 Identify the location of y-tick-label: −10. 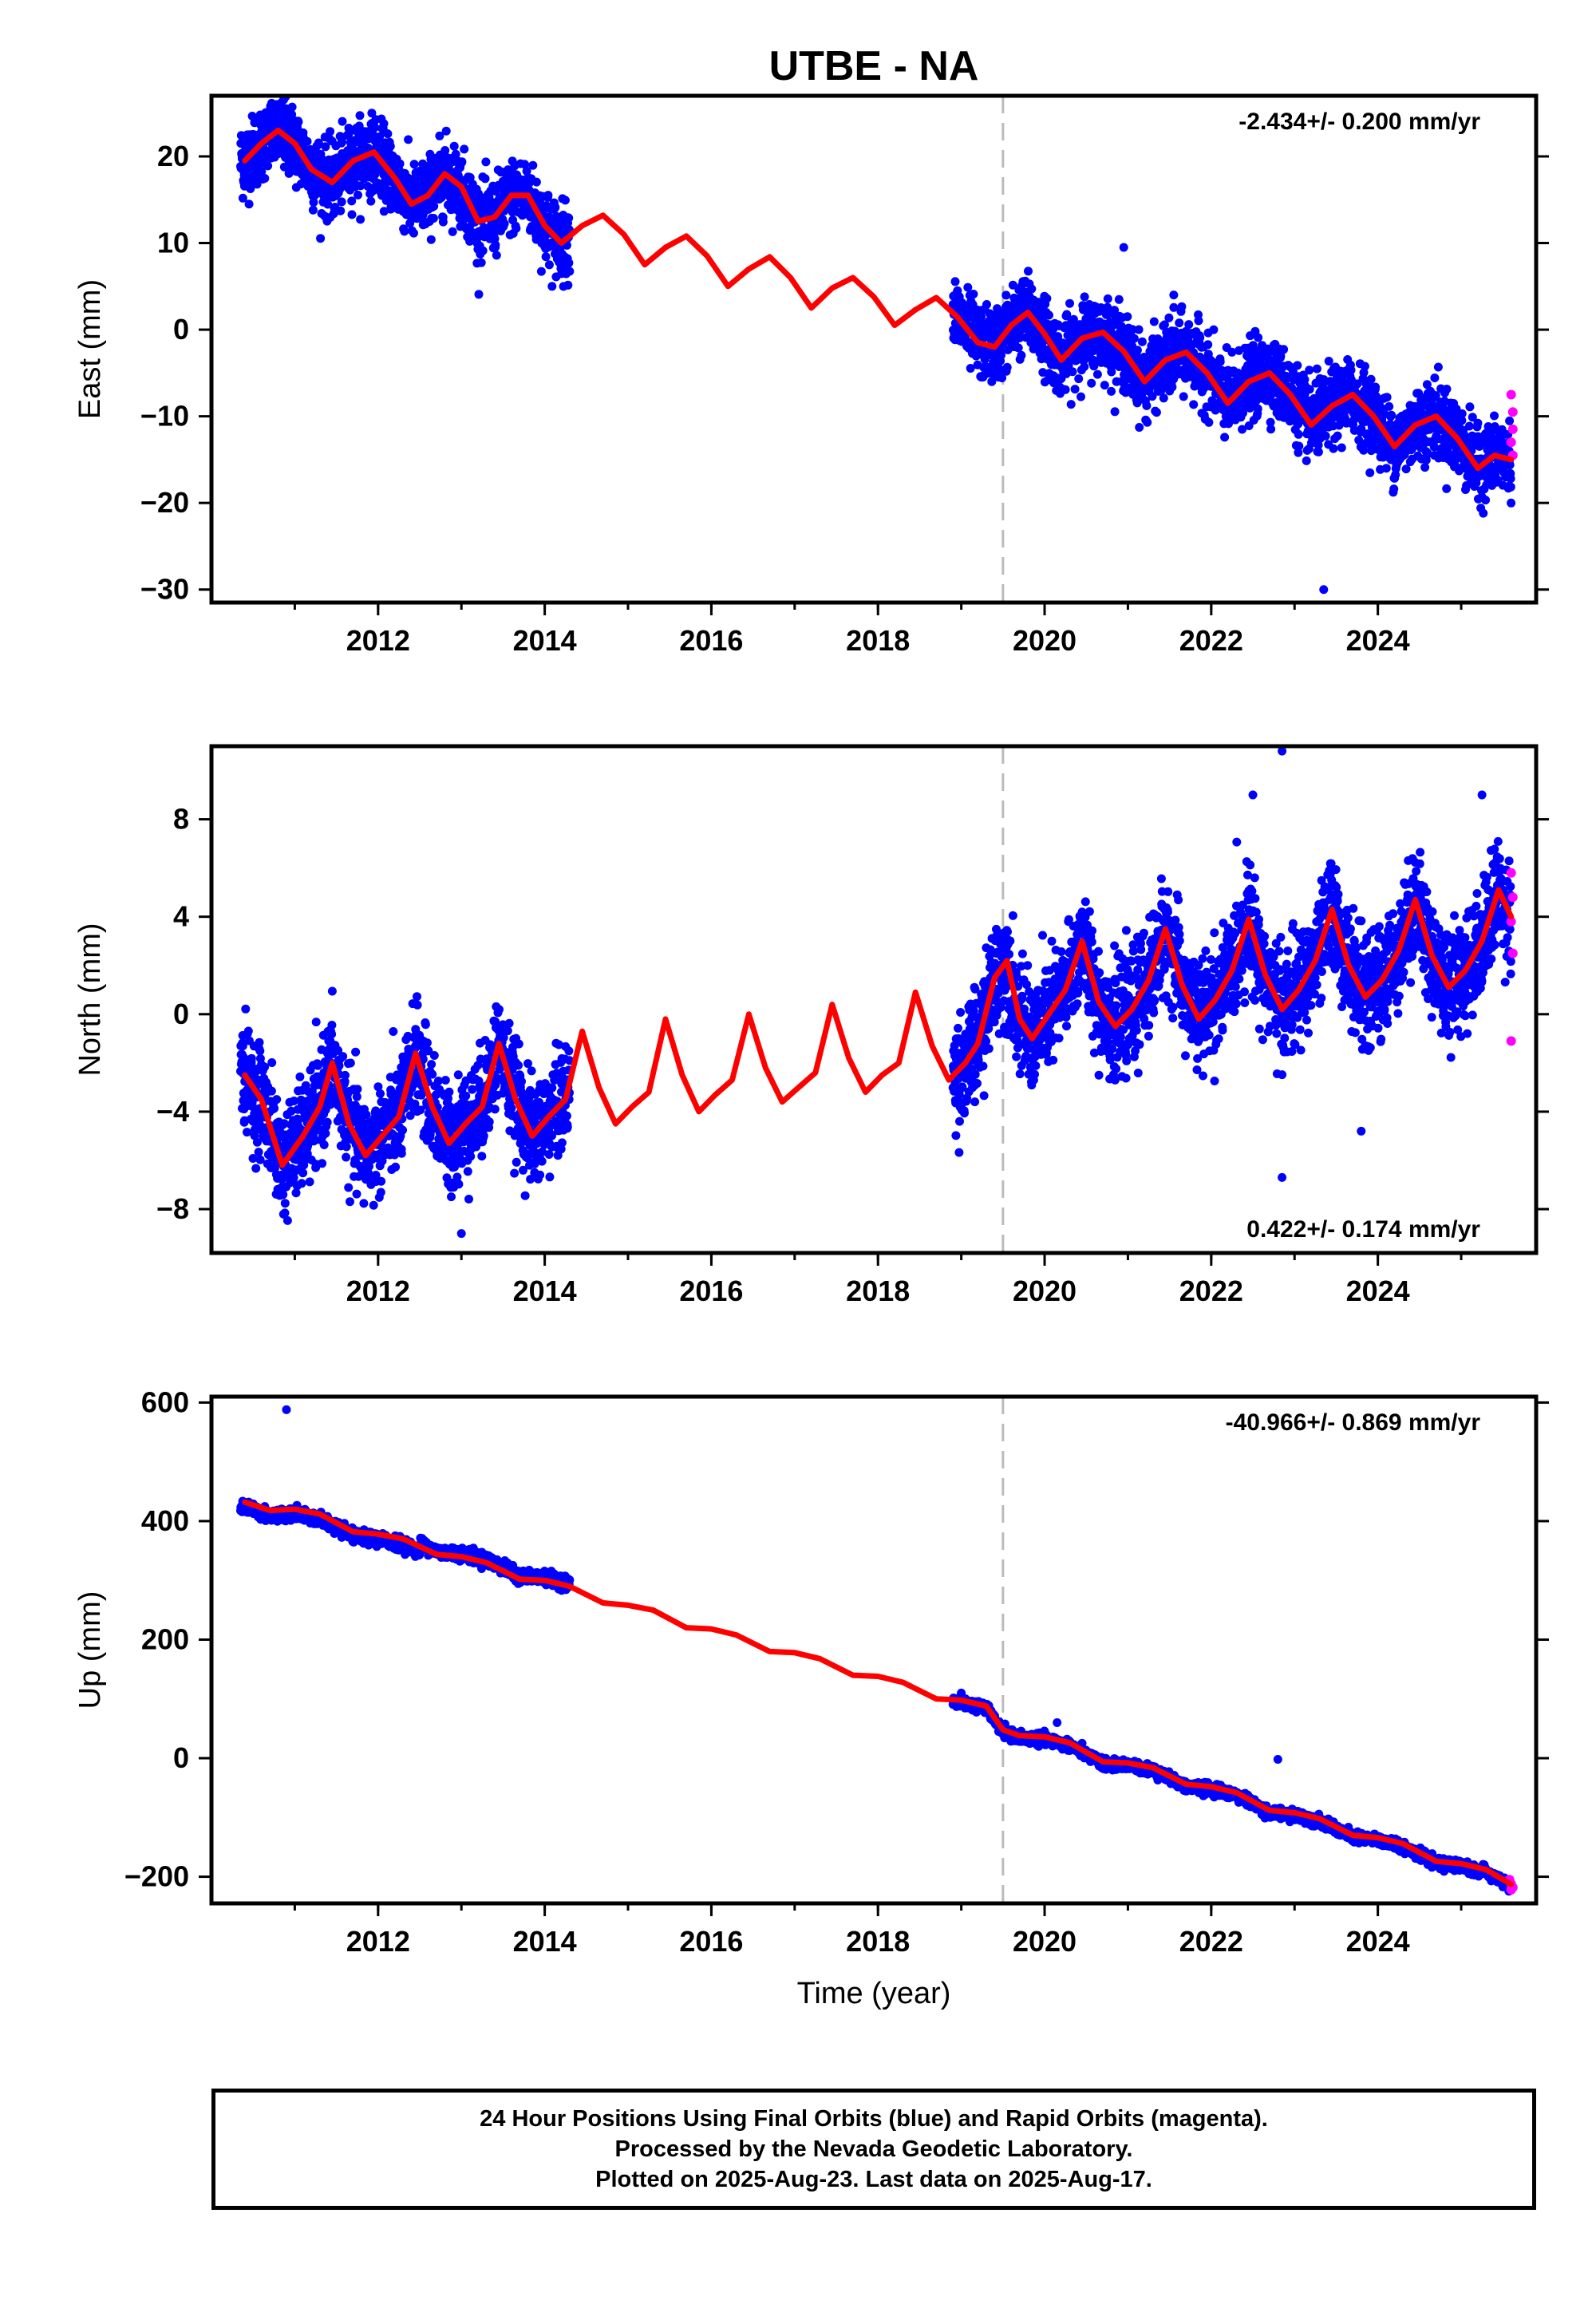
(164, 416).